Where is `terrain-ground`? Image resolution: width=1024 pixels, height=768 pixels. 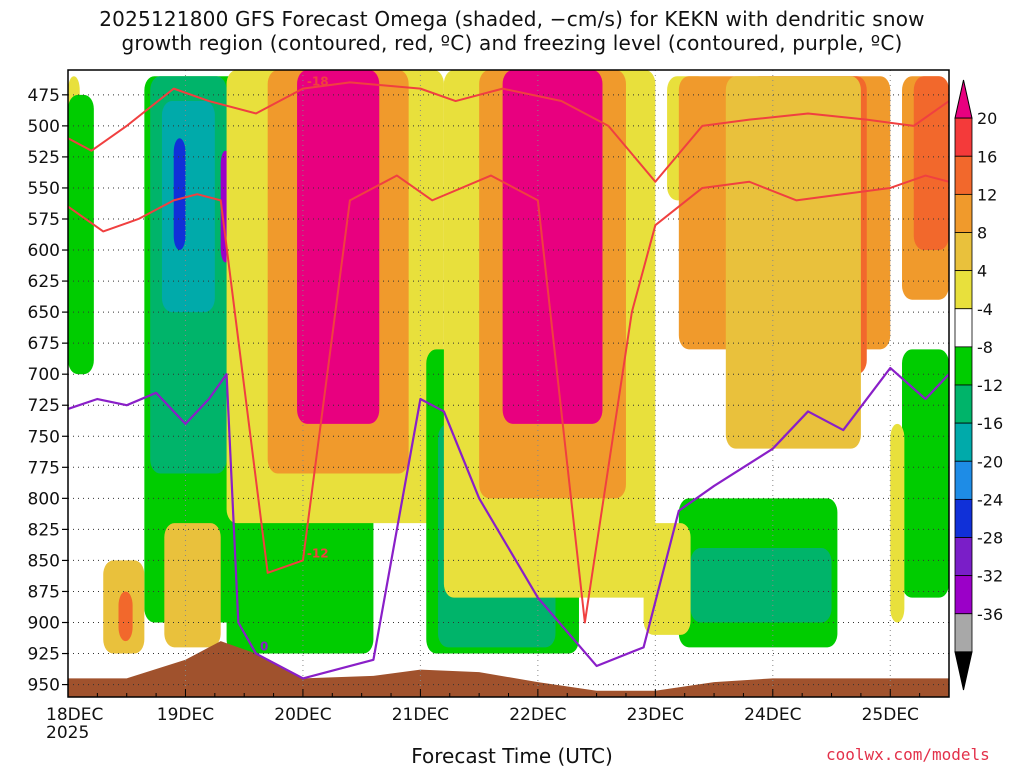
terrain-ground is located at coordinates (508, 669).